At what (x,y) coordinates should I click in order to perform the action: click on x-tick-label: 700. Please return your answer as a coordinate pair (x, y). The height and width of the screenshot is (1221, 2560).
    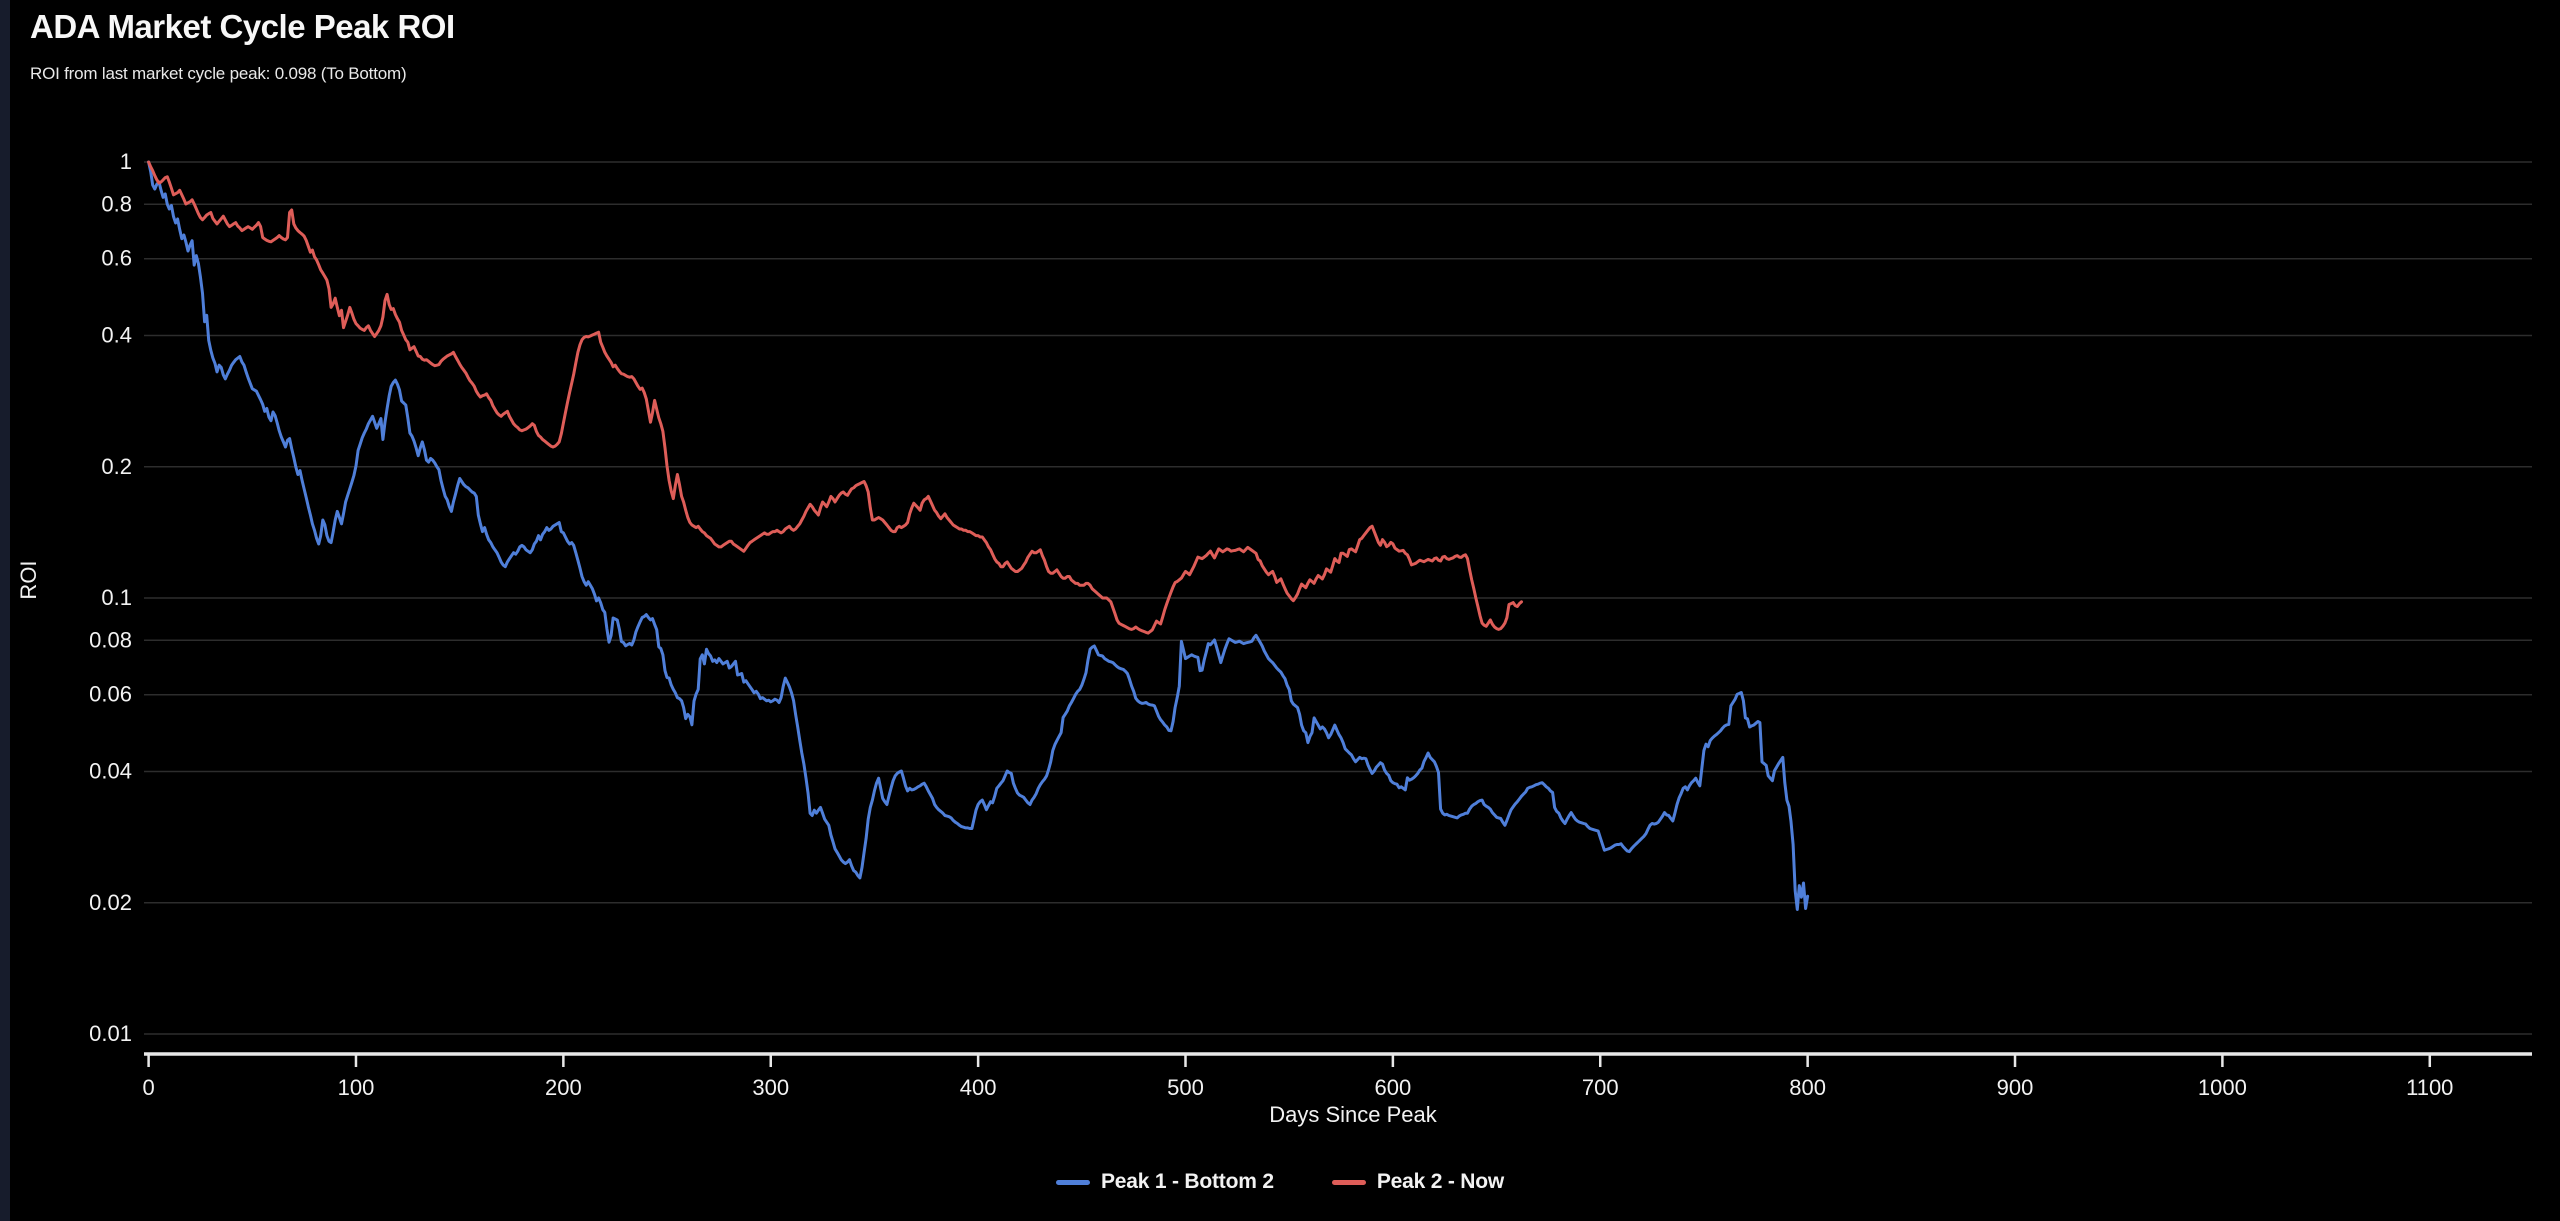
    Looking at the image, I should click on (1600, 1087).